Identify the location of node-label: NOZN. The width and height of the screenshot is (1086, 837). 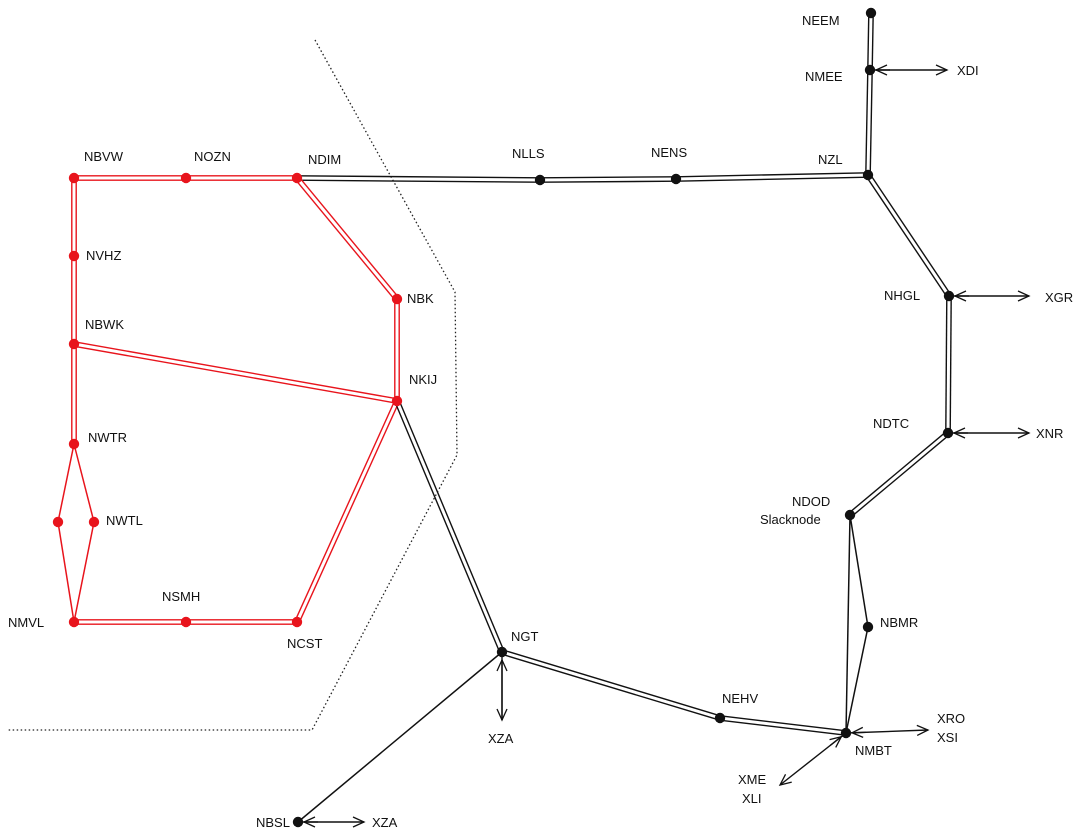
(212, 156).